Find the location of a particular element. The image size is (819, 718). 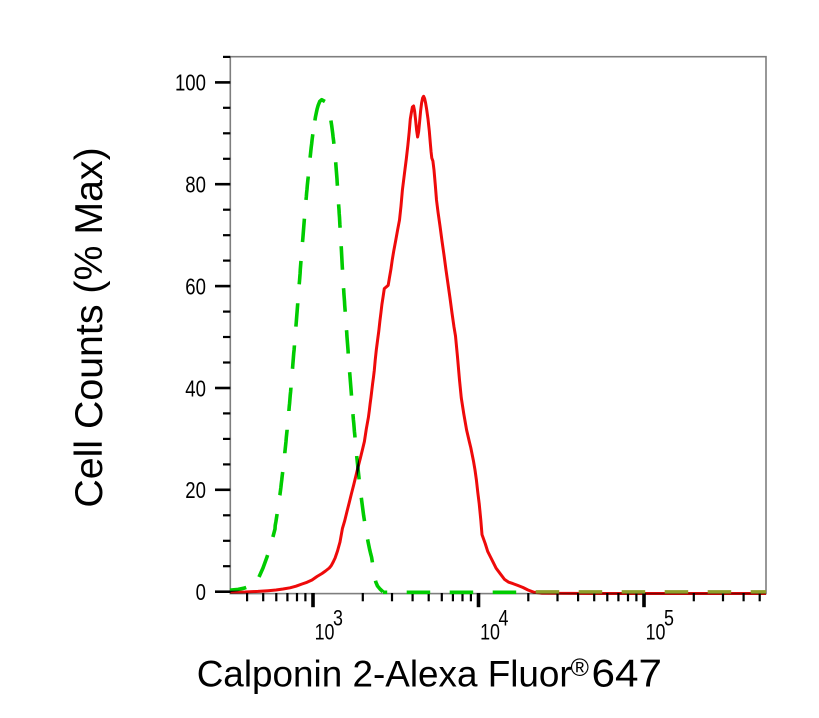

svg-text: 647 is located at coordinates (627, 674).